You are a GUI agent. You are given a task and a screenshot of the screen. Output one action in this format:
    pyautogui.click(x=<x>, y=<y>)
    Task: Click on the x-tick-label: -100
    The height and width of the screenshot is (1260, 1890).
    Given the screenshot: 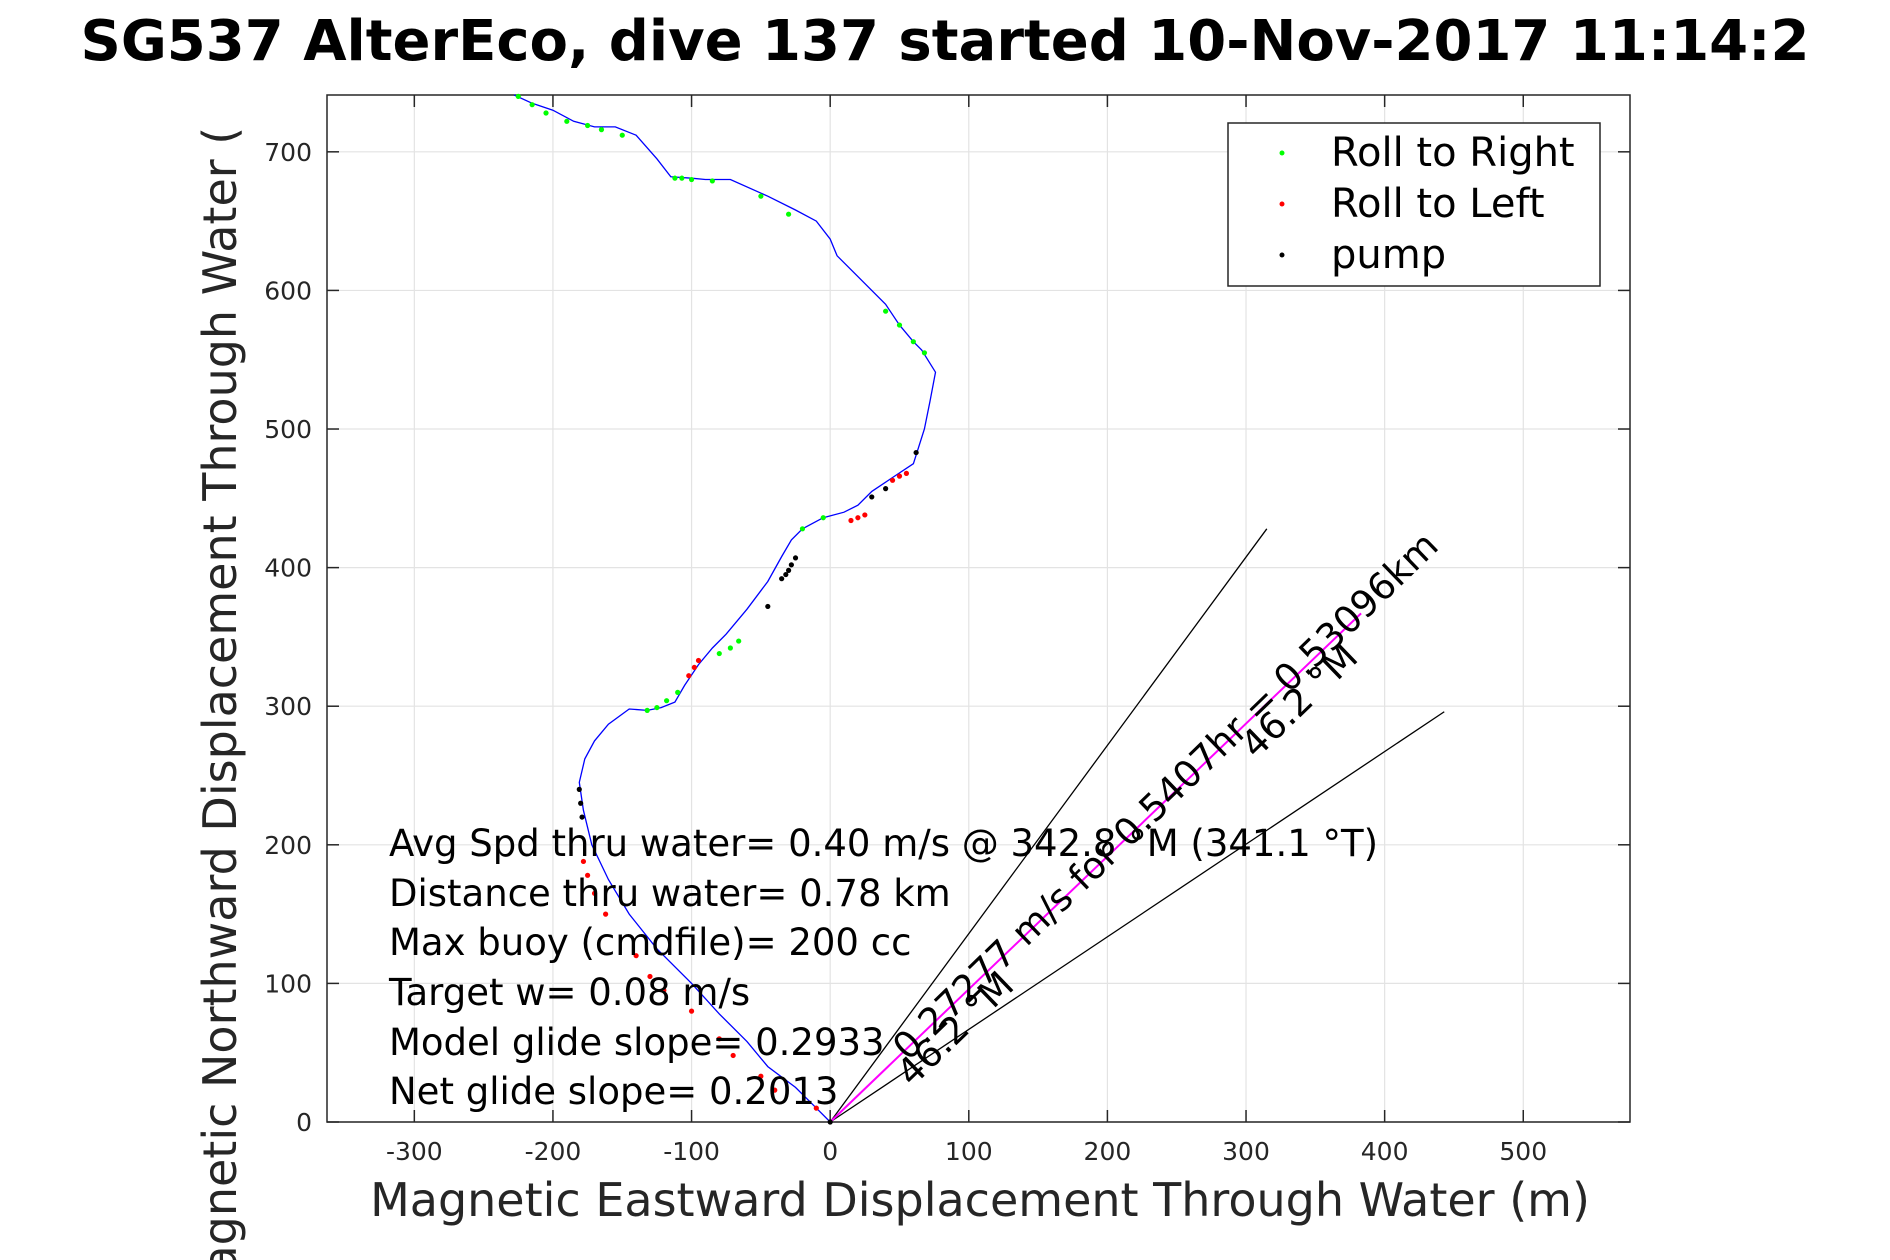 What is the action you would take?
    pyautogui.click(x=691, y=1151)
    